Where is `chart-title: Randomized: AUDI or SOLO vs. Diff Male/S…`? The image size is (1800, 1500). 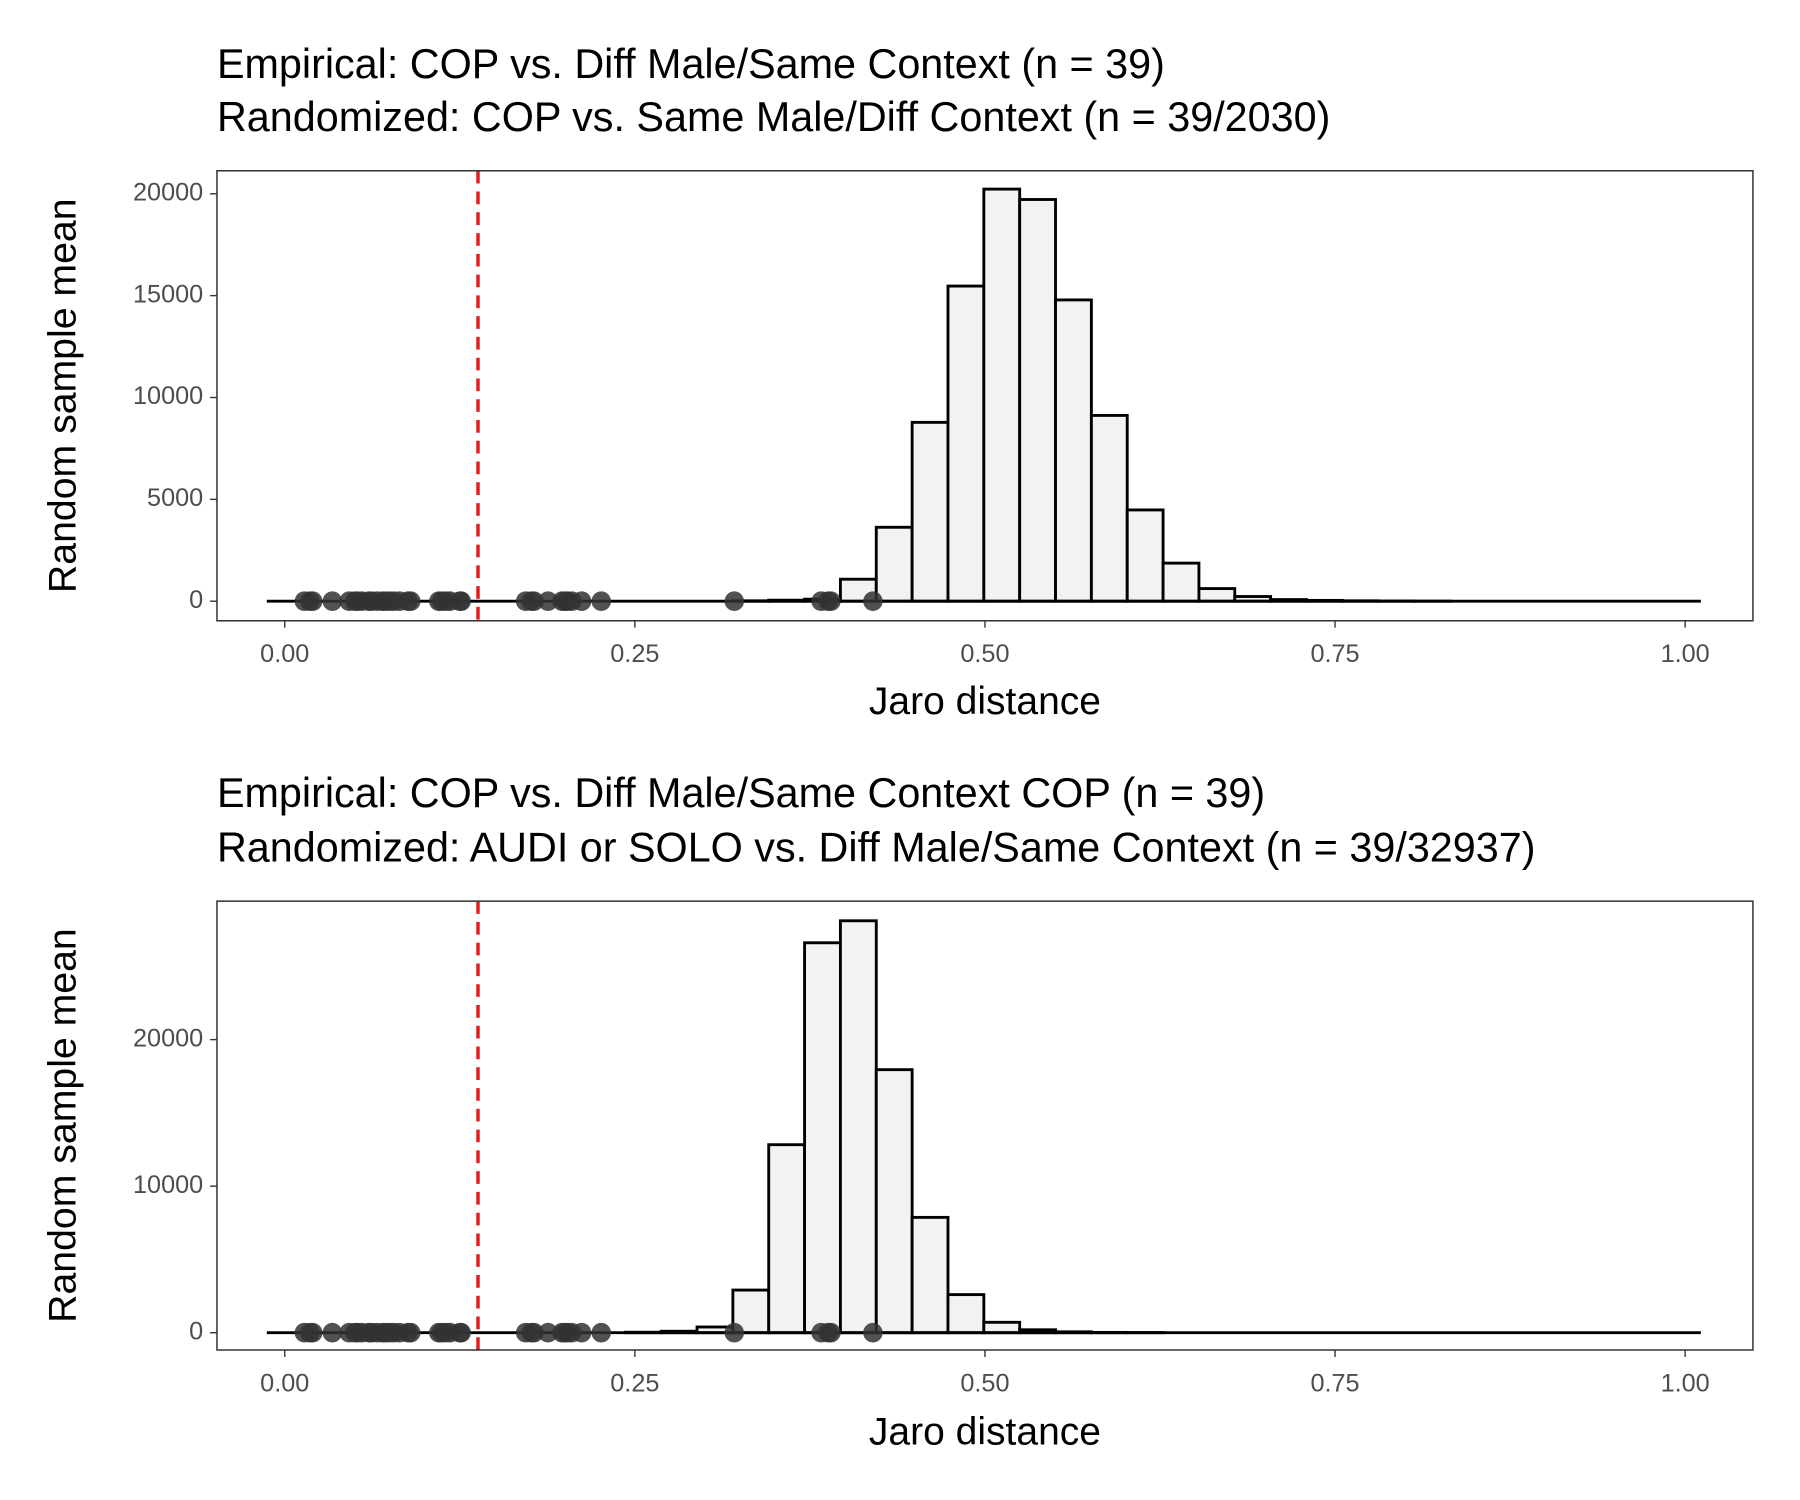 chart-title: Randomized: AUDI or SOLO vs. Diff Male/S… is located at coordinates (876, 846).